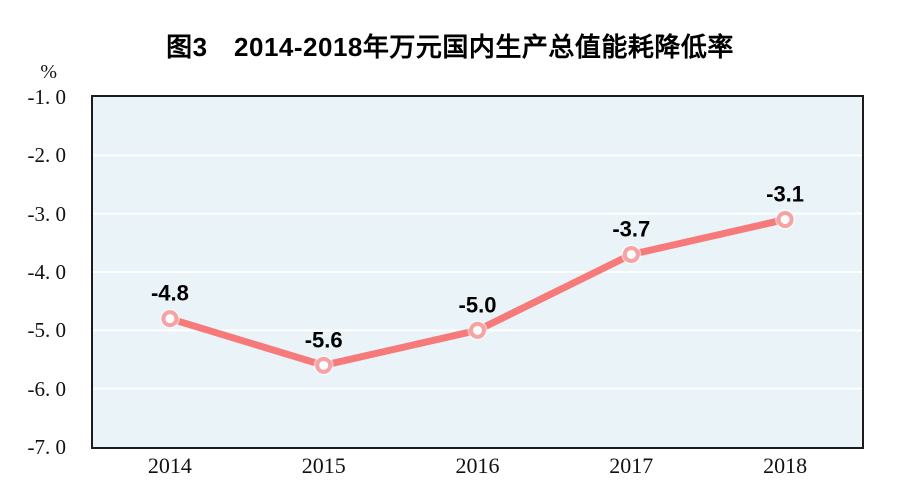  Describe the element at coordinates (477, 465) in the screenshot. I see `x-tick-label: 2016` at that location.